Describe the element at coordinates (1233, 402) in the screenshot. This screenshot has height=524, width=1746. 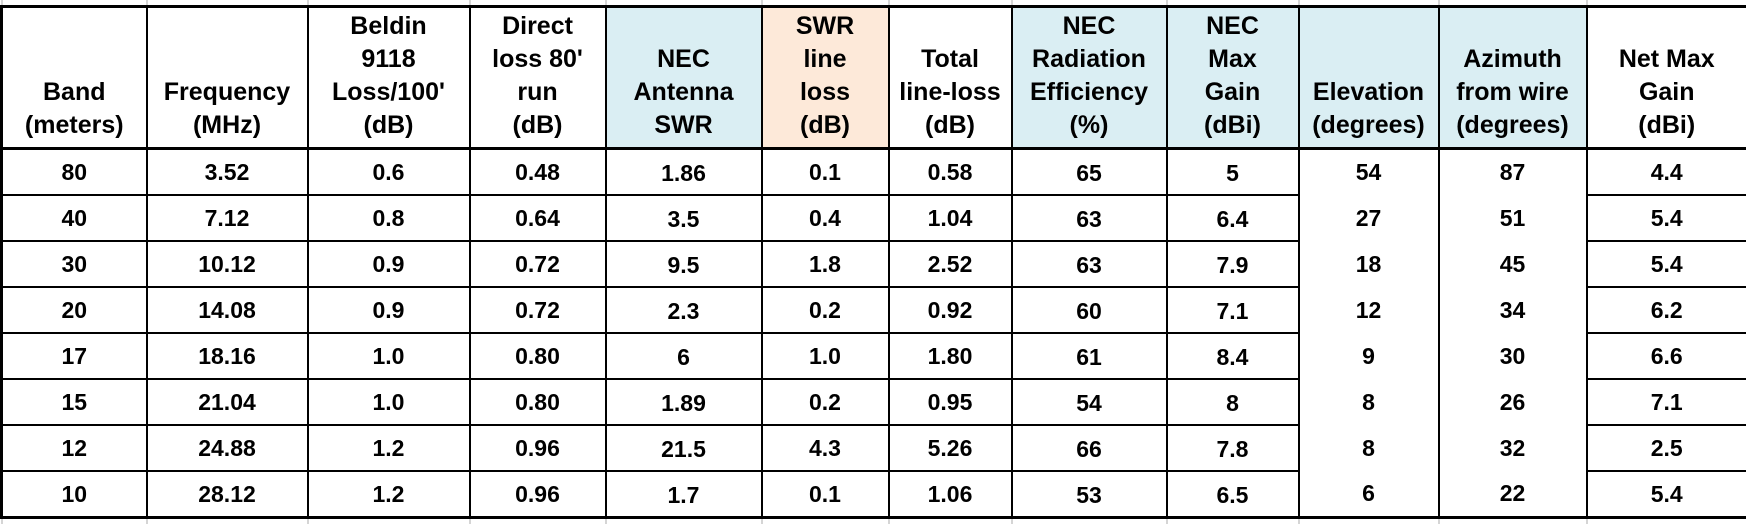
I see `cell-nec-max-gain: 8` at that location.